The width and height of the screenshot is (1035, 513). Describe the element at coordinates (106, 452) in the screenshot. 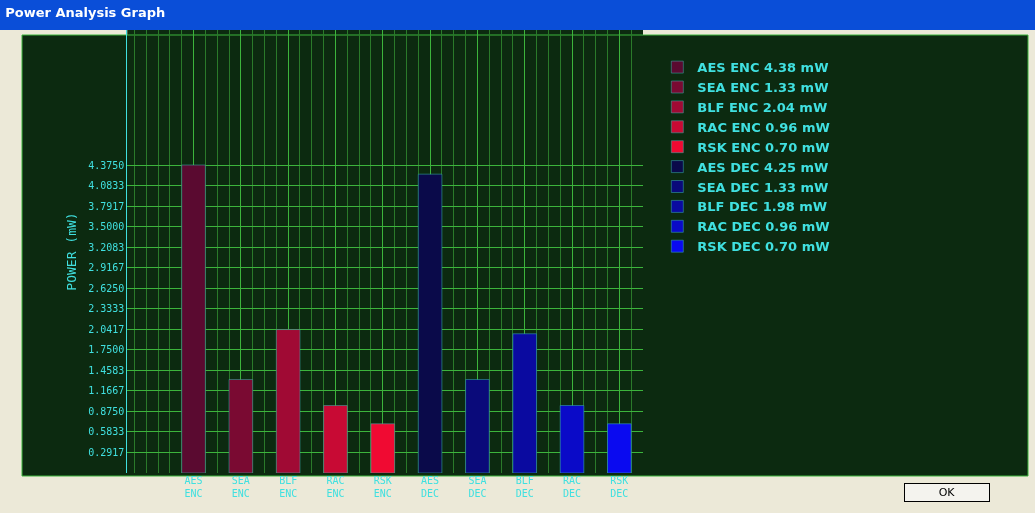

I see `y-tick-label: 0.2917` at that location.